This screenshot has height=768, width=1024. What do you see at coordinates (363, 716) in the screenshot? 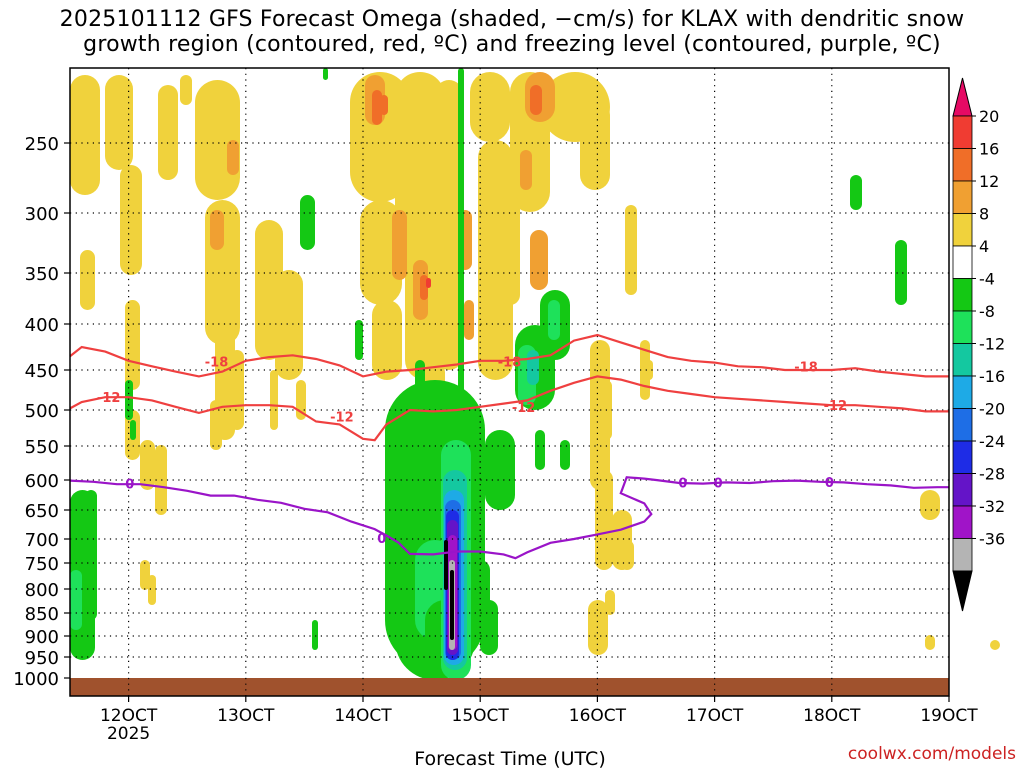
I see `x-tick-label: 14OCT` at bounding box center [363, 716].